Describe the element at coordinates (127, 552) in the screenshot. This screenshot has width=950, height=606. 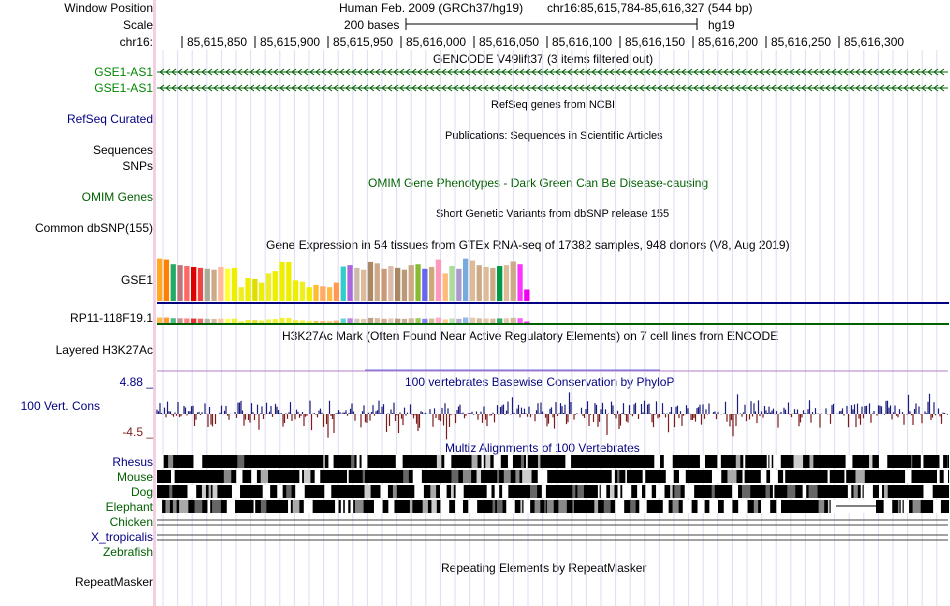
I see `multiz-species-zebrafish: Zebrafish` at that location.